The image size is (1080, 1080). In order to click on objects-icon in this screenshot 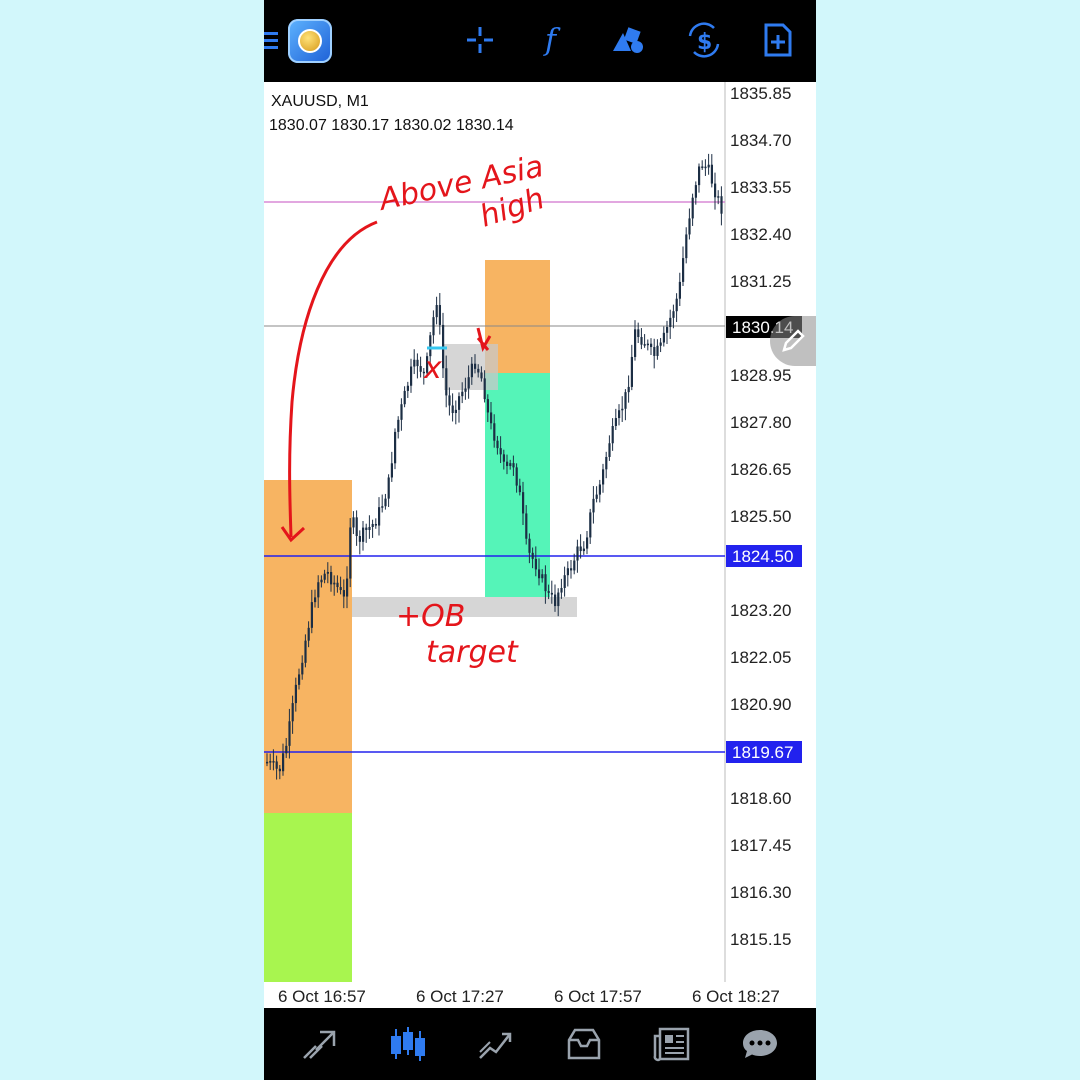, I will do `click(628, 40)`.